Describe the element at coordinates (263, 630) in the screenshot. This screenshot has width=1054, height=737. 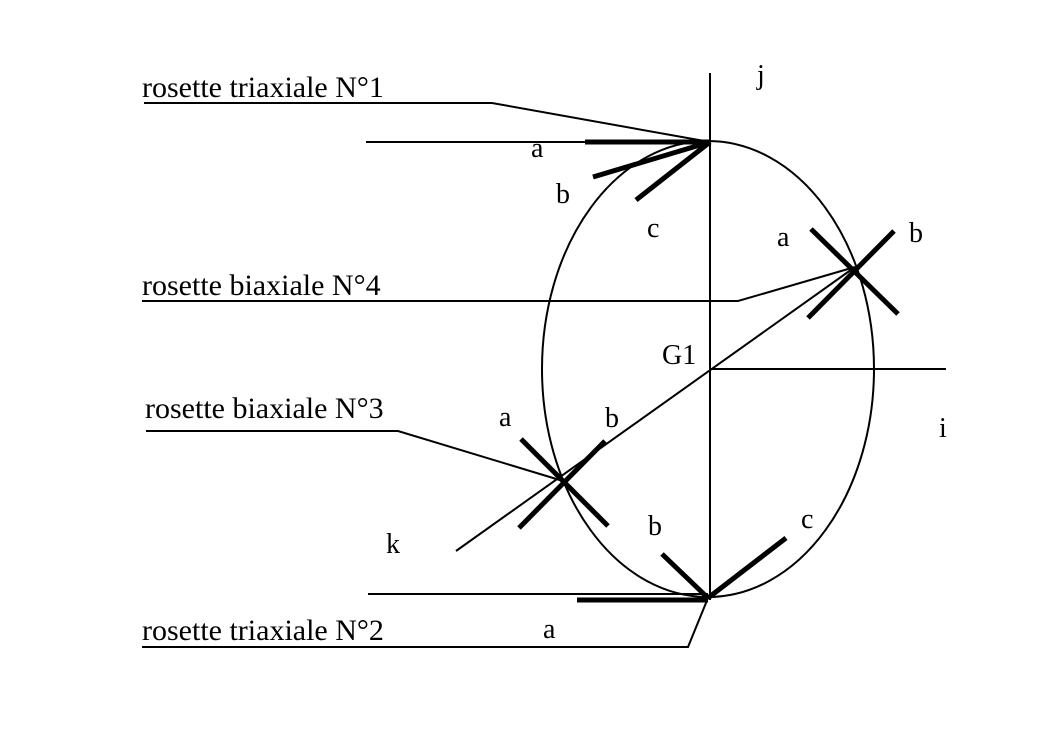
I see `label-rosette-n2: rosette triaxiale N°2` at that location.